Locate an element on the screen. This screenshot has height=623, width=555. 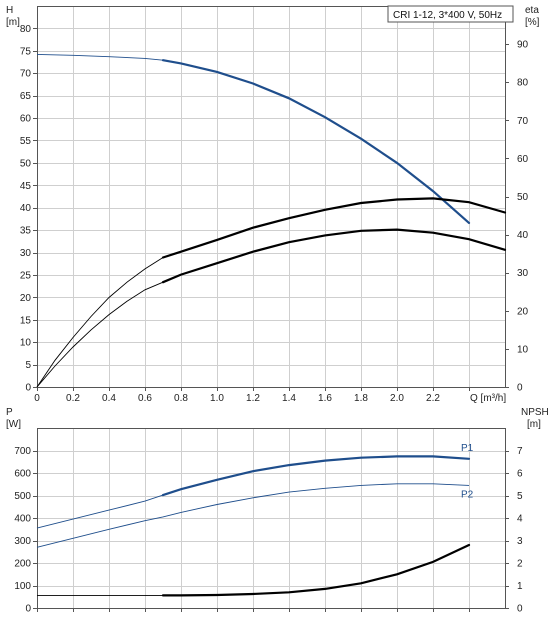
head-axis-label: H is located at coordinates (9, 10).